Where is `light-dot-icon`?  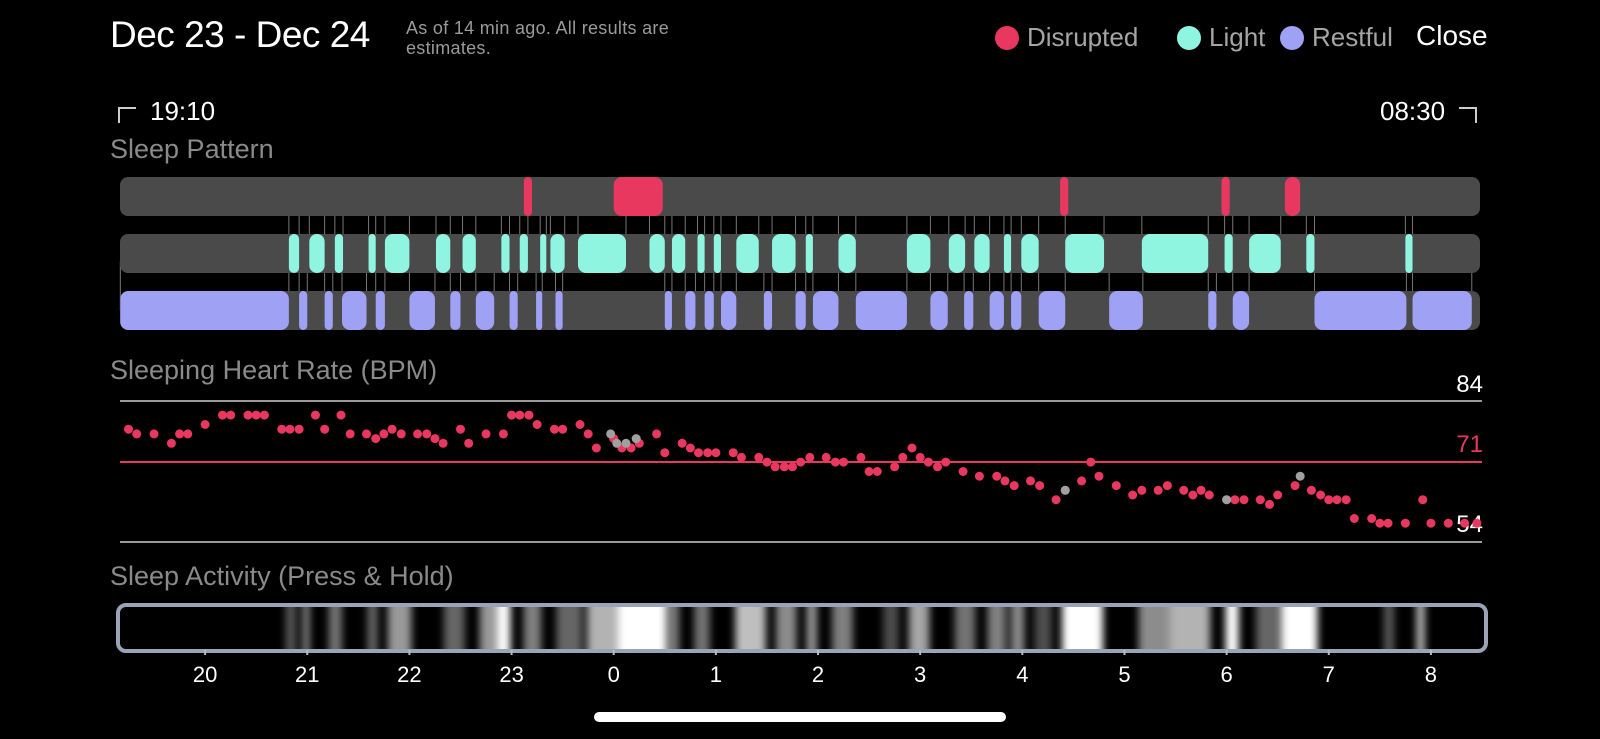 light-dot-icon is located at coordinates (1189, 37).